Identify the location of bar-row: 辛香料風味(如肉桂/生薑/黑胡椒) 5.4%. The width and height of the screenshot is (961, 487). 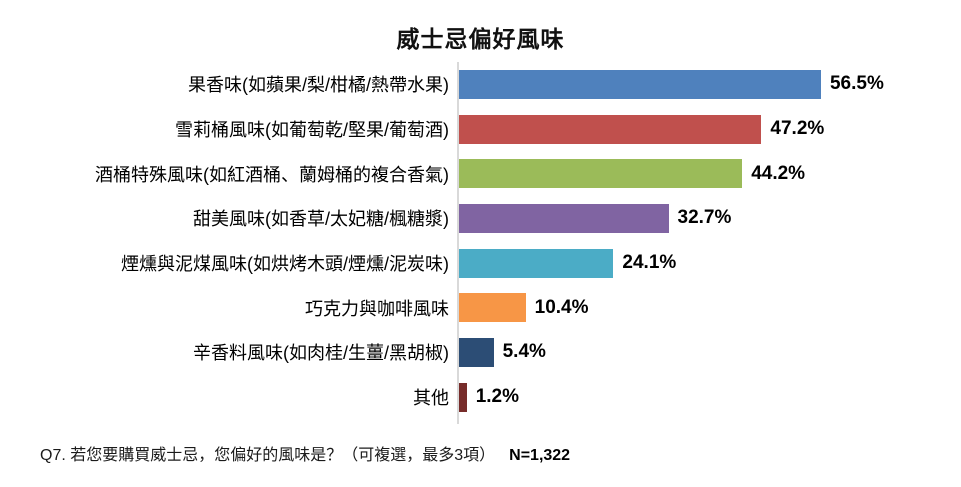
(480, 352).